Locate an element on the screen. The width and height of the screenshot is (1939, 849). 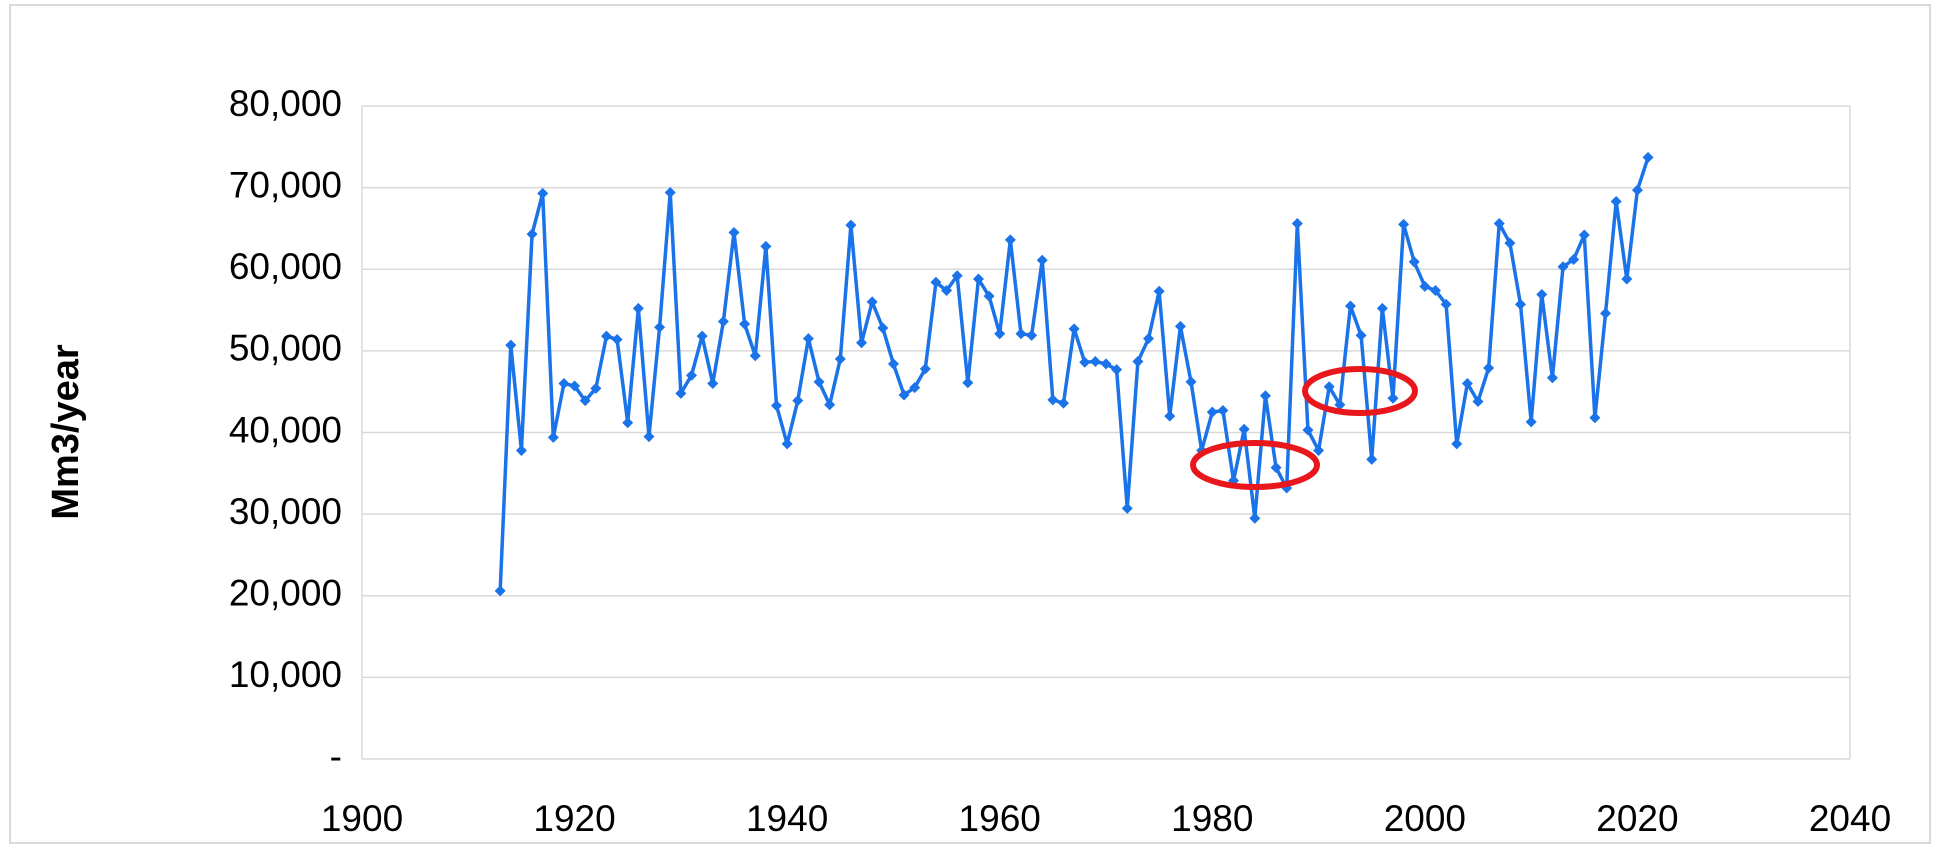
x-tick-label: 2040 is located at coordinates (1850, 818).